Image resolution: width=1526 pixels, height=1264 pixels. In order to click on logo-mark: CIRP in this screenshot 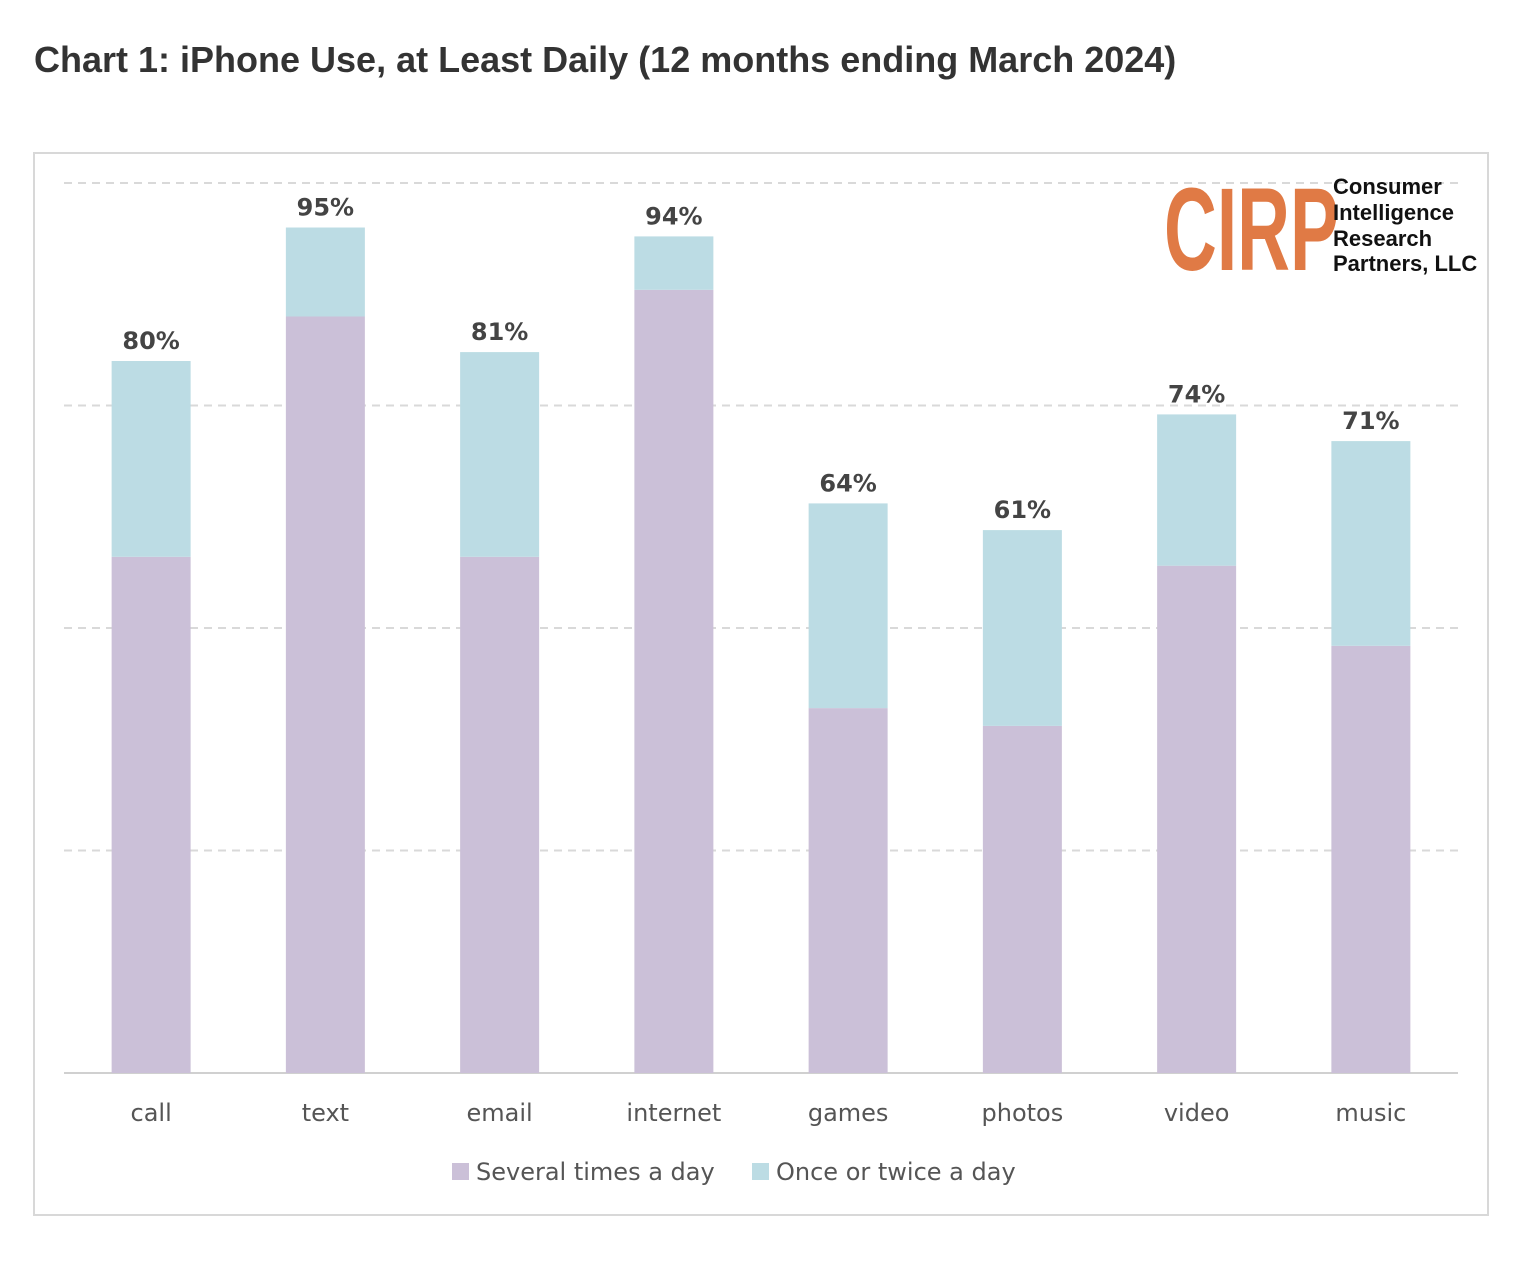, I will do `click(1251, 229)`.